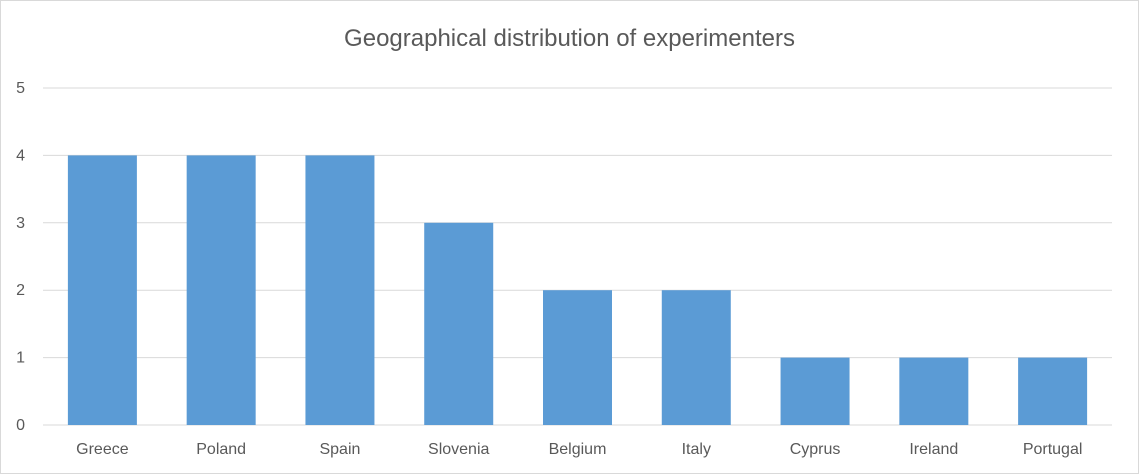 Image resolution: width=1139 pixels, height=474 pixels. I want to click on y-tick-label: 2, so click(20, 290).